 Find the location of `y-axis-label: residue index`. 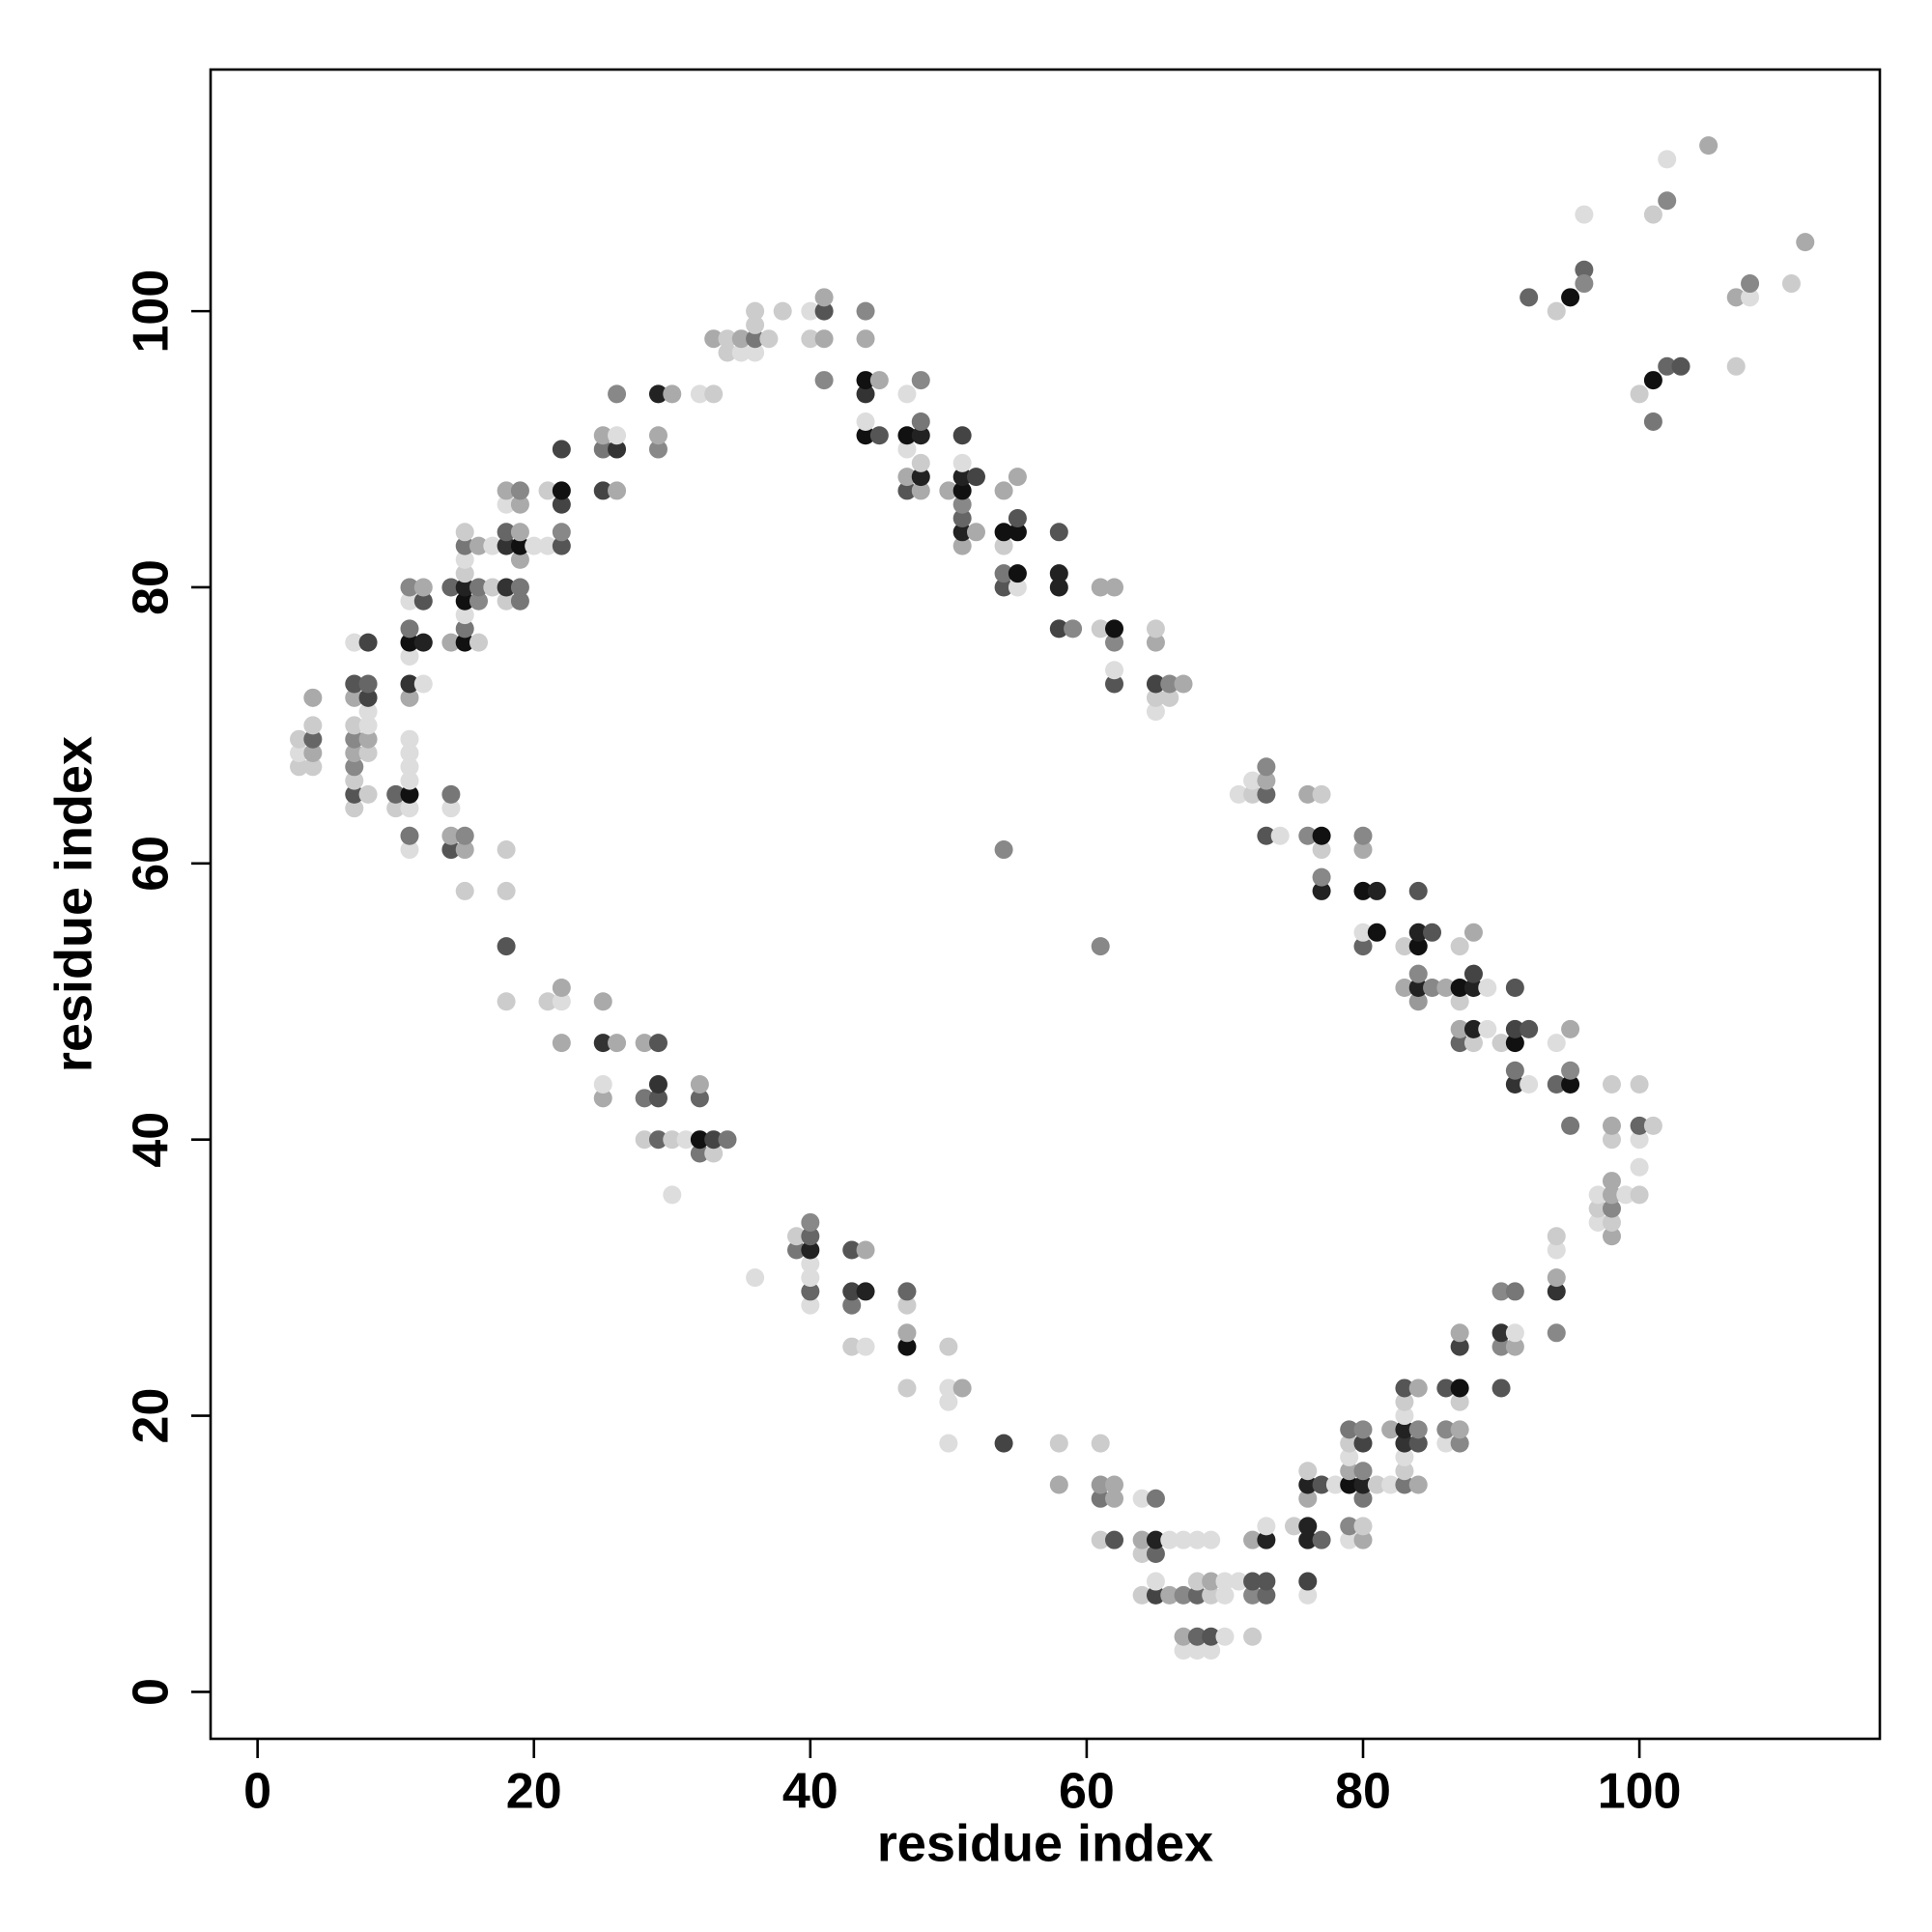

y-axis-label: residue index is located at coordinates (73, 904).